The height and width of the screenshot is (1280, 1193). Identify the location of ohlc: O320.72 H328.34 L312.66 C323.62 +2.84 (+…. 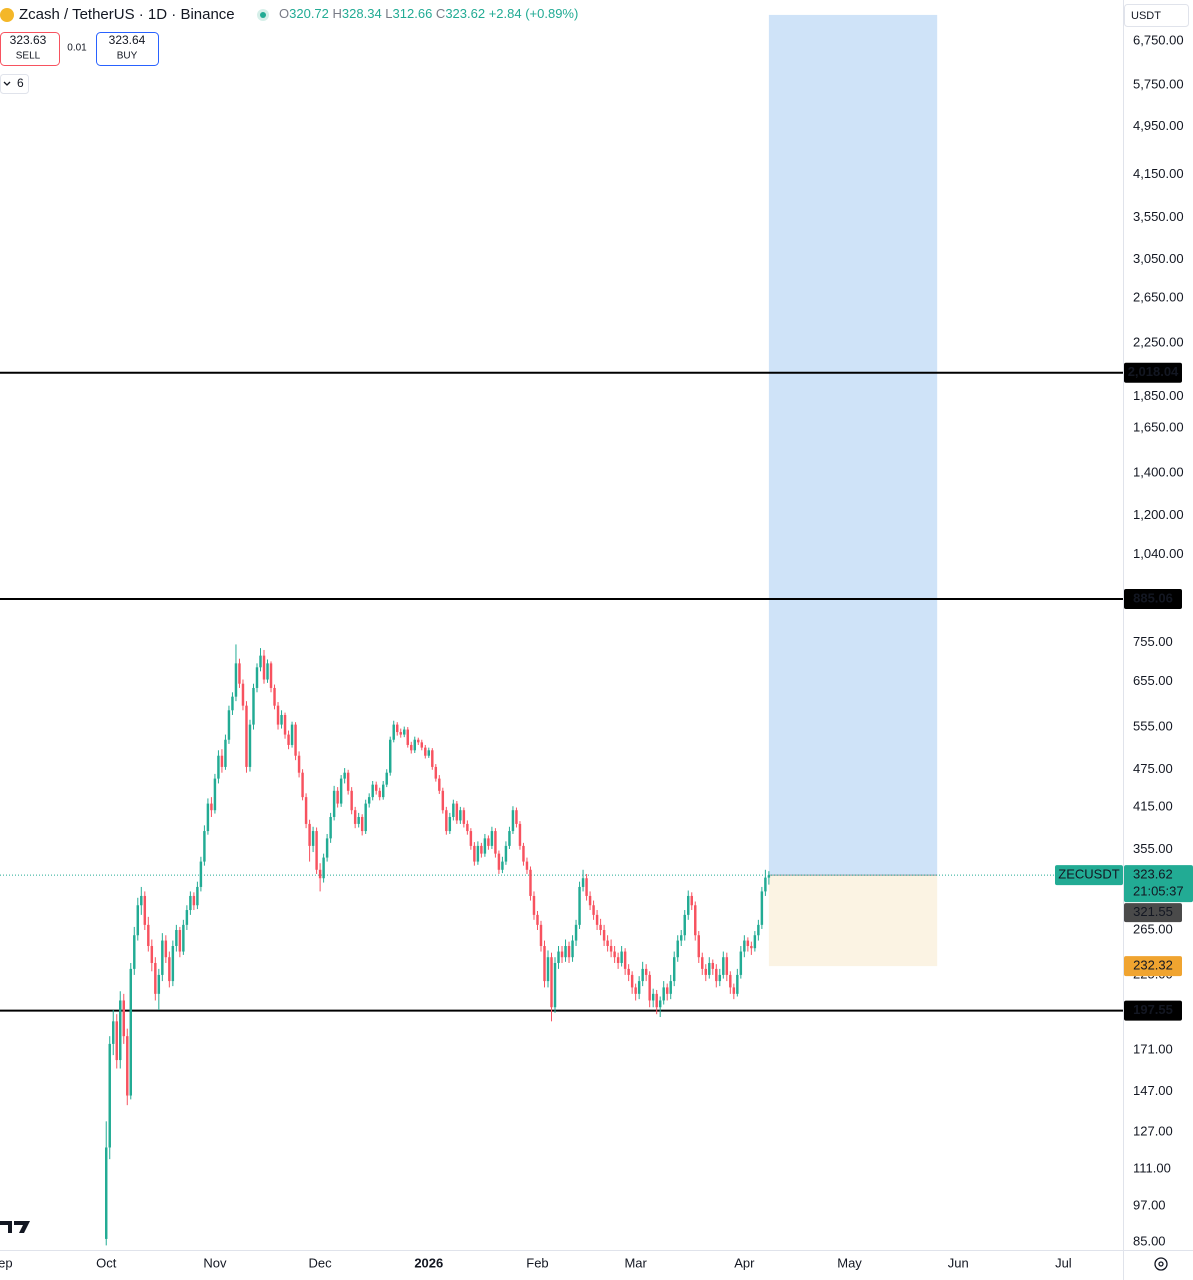
(428, 13).